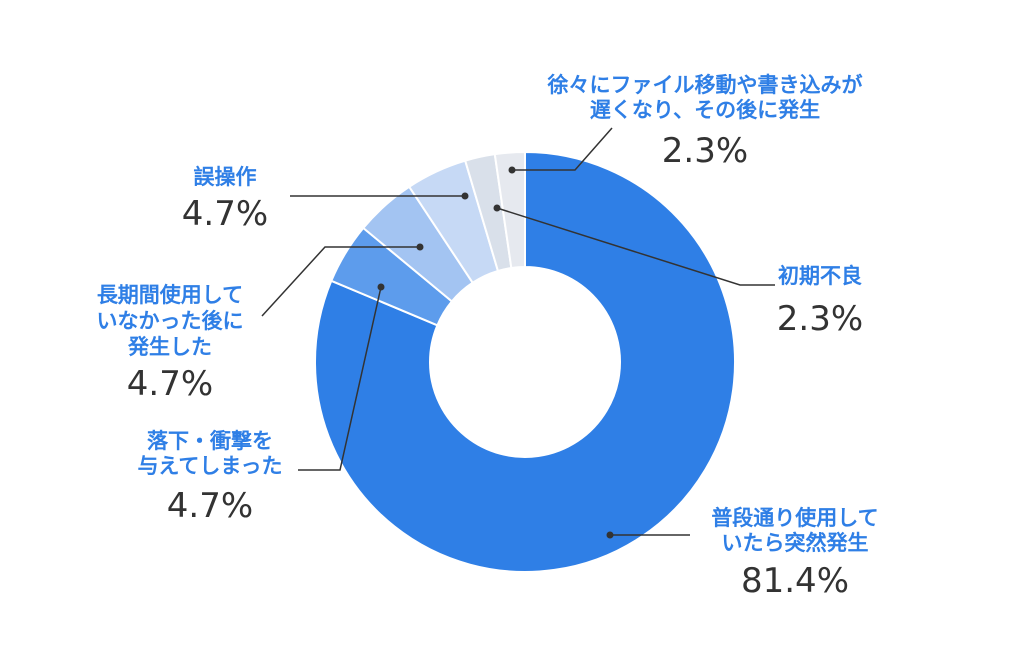 The image size is (1024, 668). I want to click on category-label: 落下・衝撃を, so click(210, 441).